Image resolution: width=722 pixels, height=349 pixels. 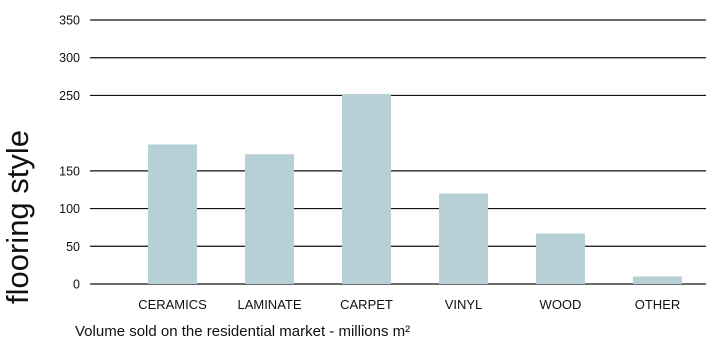 I want to click on y-tick-label: 150, so click(x=69, y=171).